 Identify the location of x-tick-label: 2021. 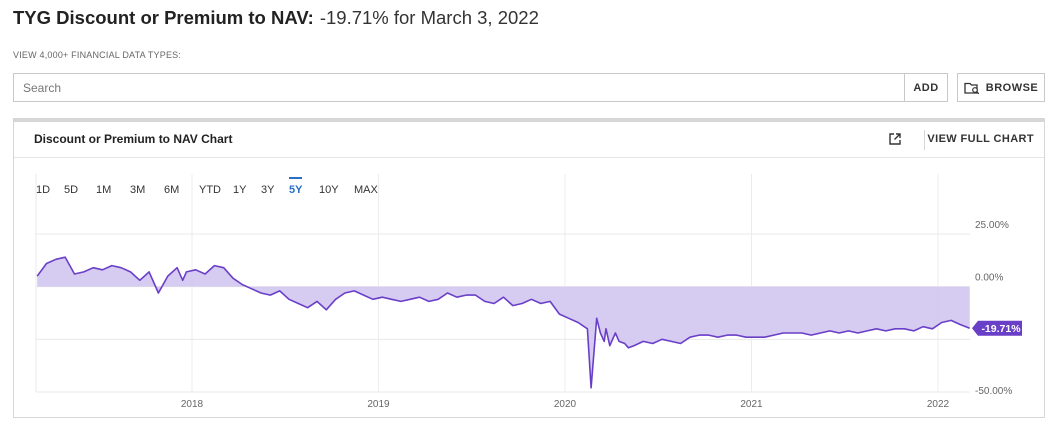
(751, 404).